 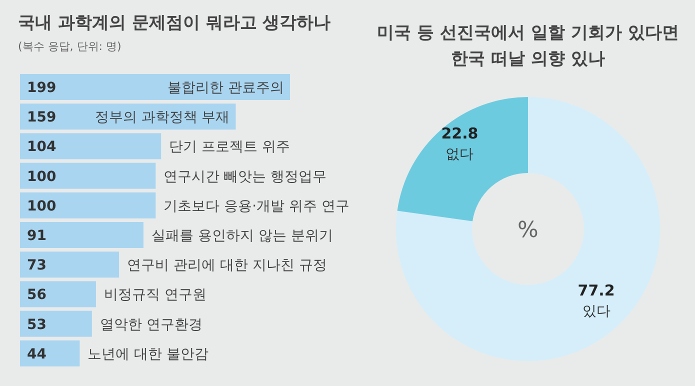 What do you see at coordinates (37, 354) in the screenshot?
I see `data-label: 44` at bounding box center [37, 354].